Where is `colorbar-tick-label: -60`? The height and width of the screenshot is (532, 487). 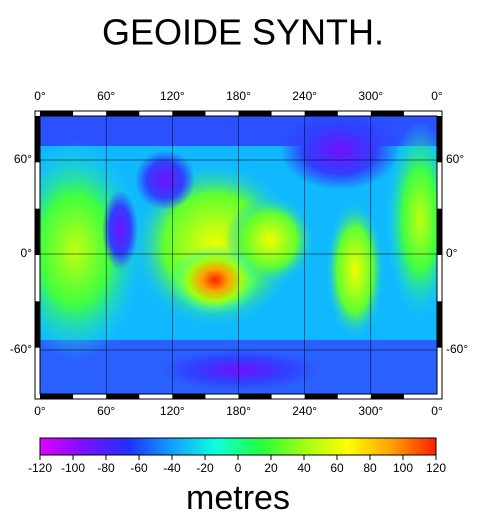 colorbar-tick-label: -60 is located at coordinates (139, 468).